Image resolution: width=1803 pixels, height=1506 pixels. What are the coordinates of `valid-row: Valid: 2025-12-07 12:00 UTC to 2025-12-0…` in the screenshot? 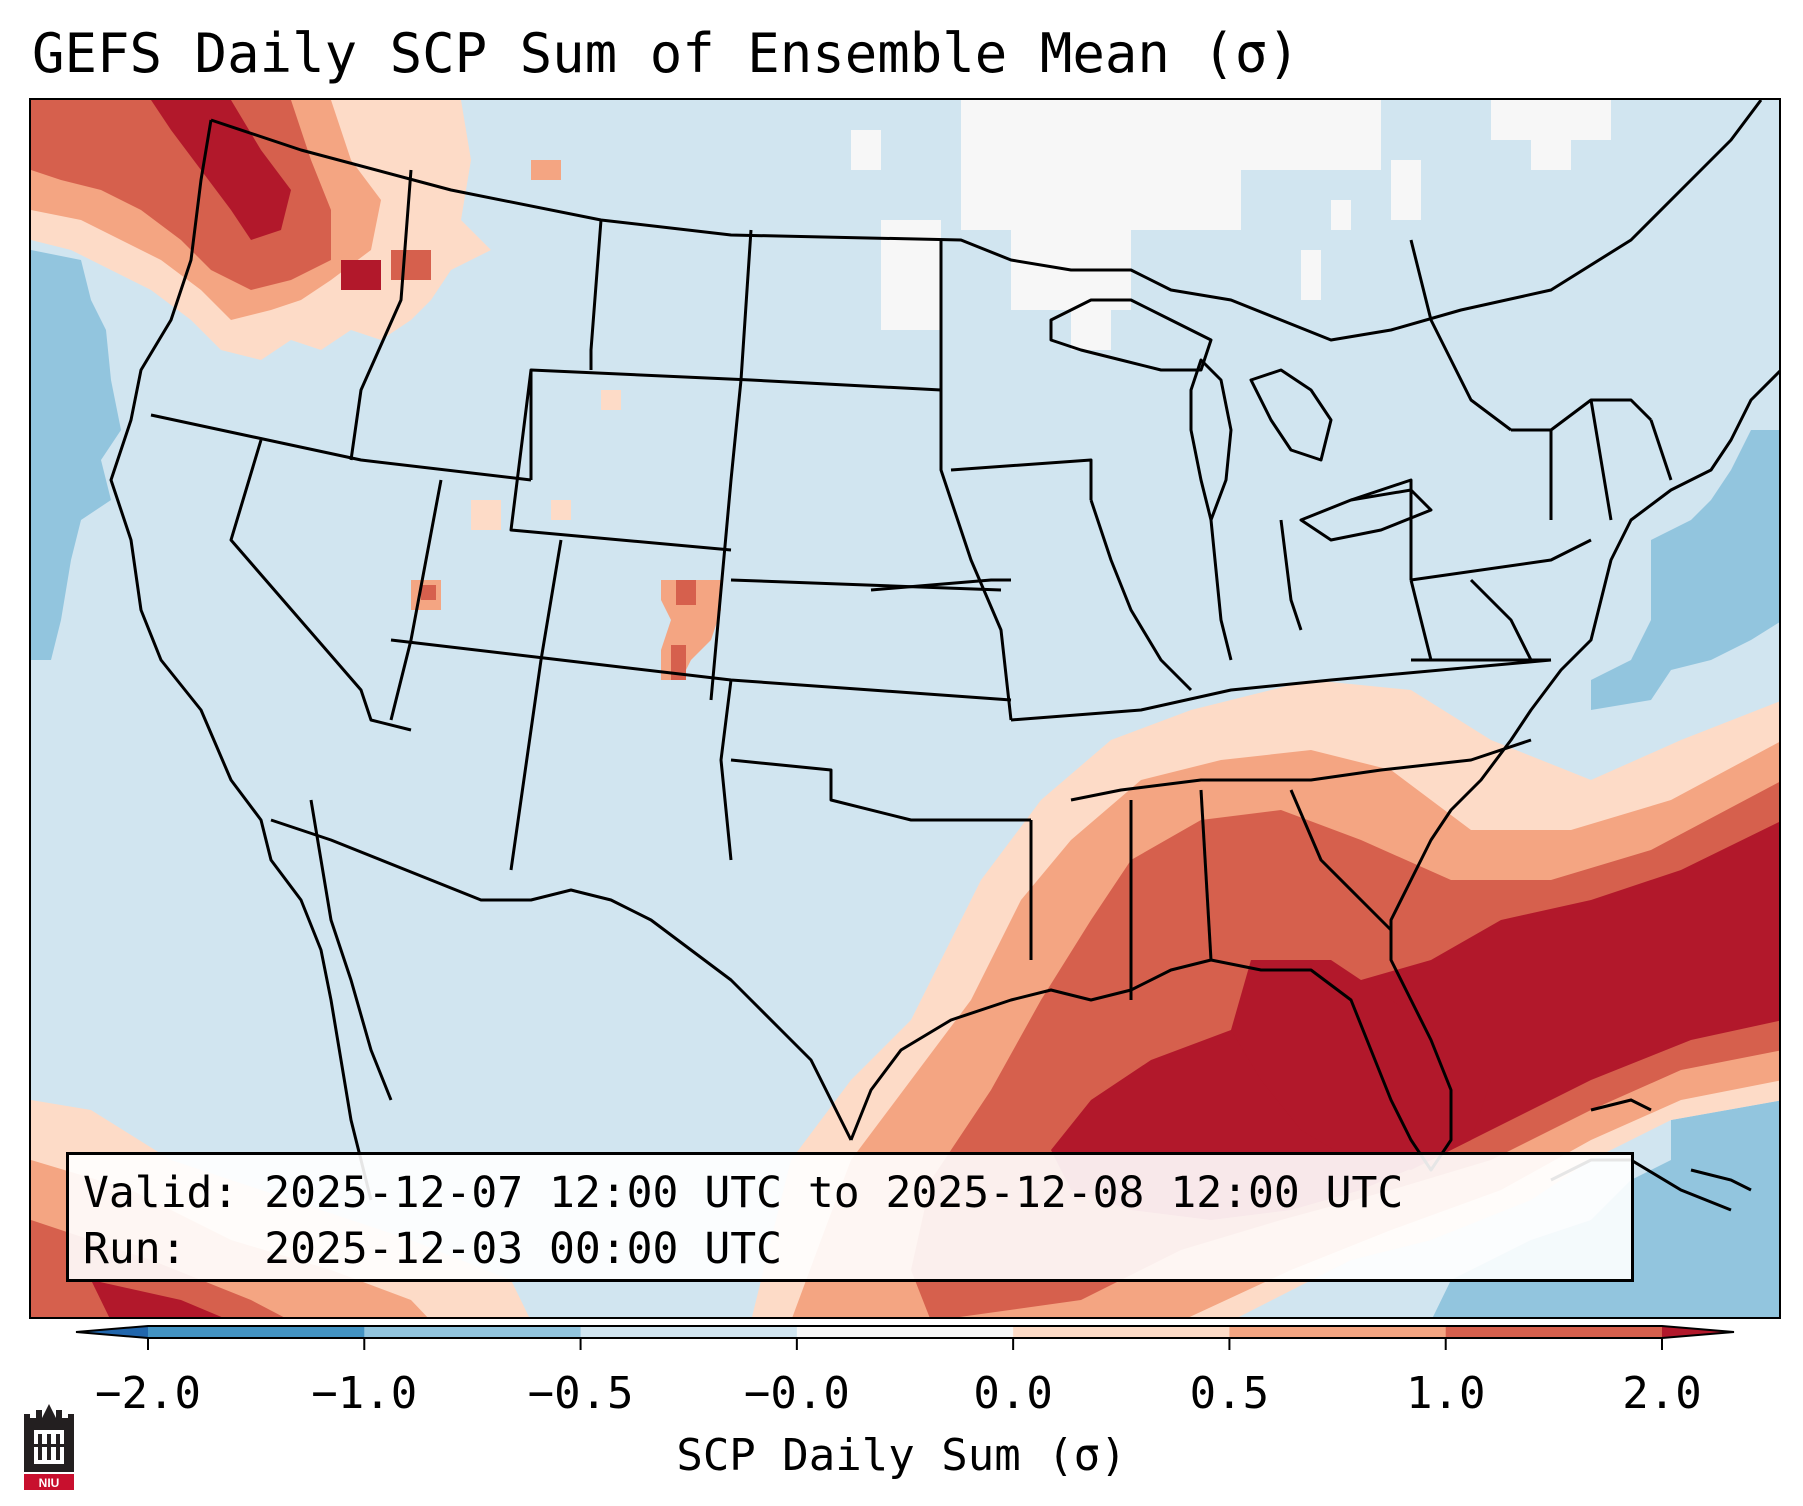 It's located at (857, 1193).